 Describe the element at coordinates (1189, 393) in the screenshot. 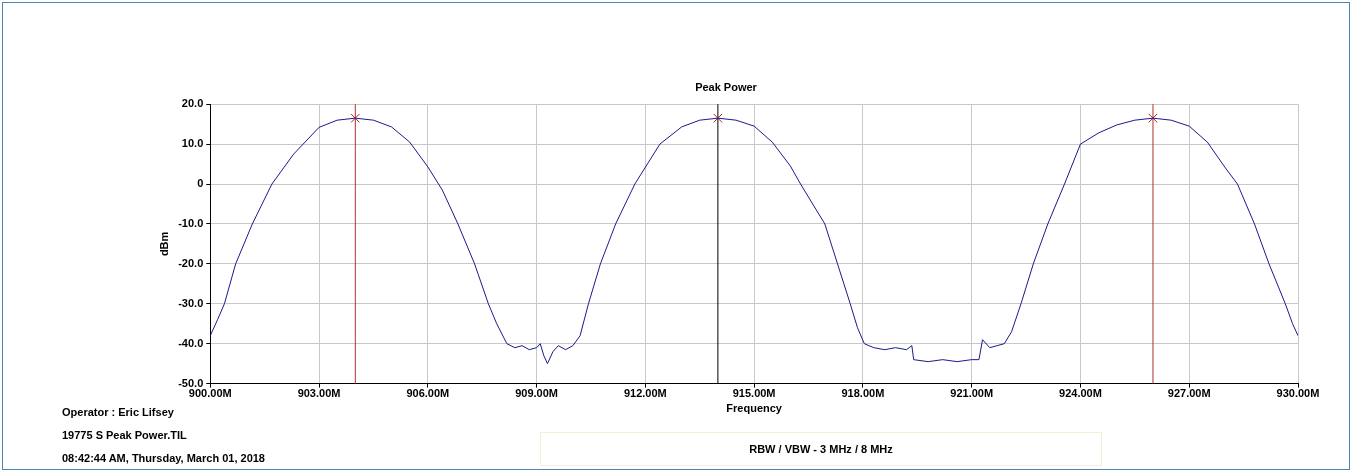

I see `x-tick-label: 927.00M` at that location.